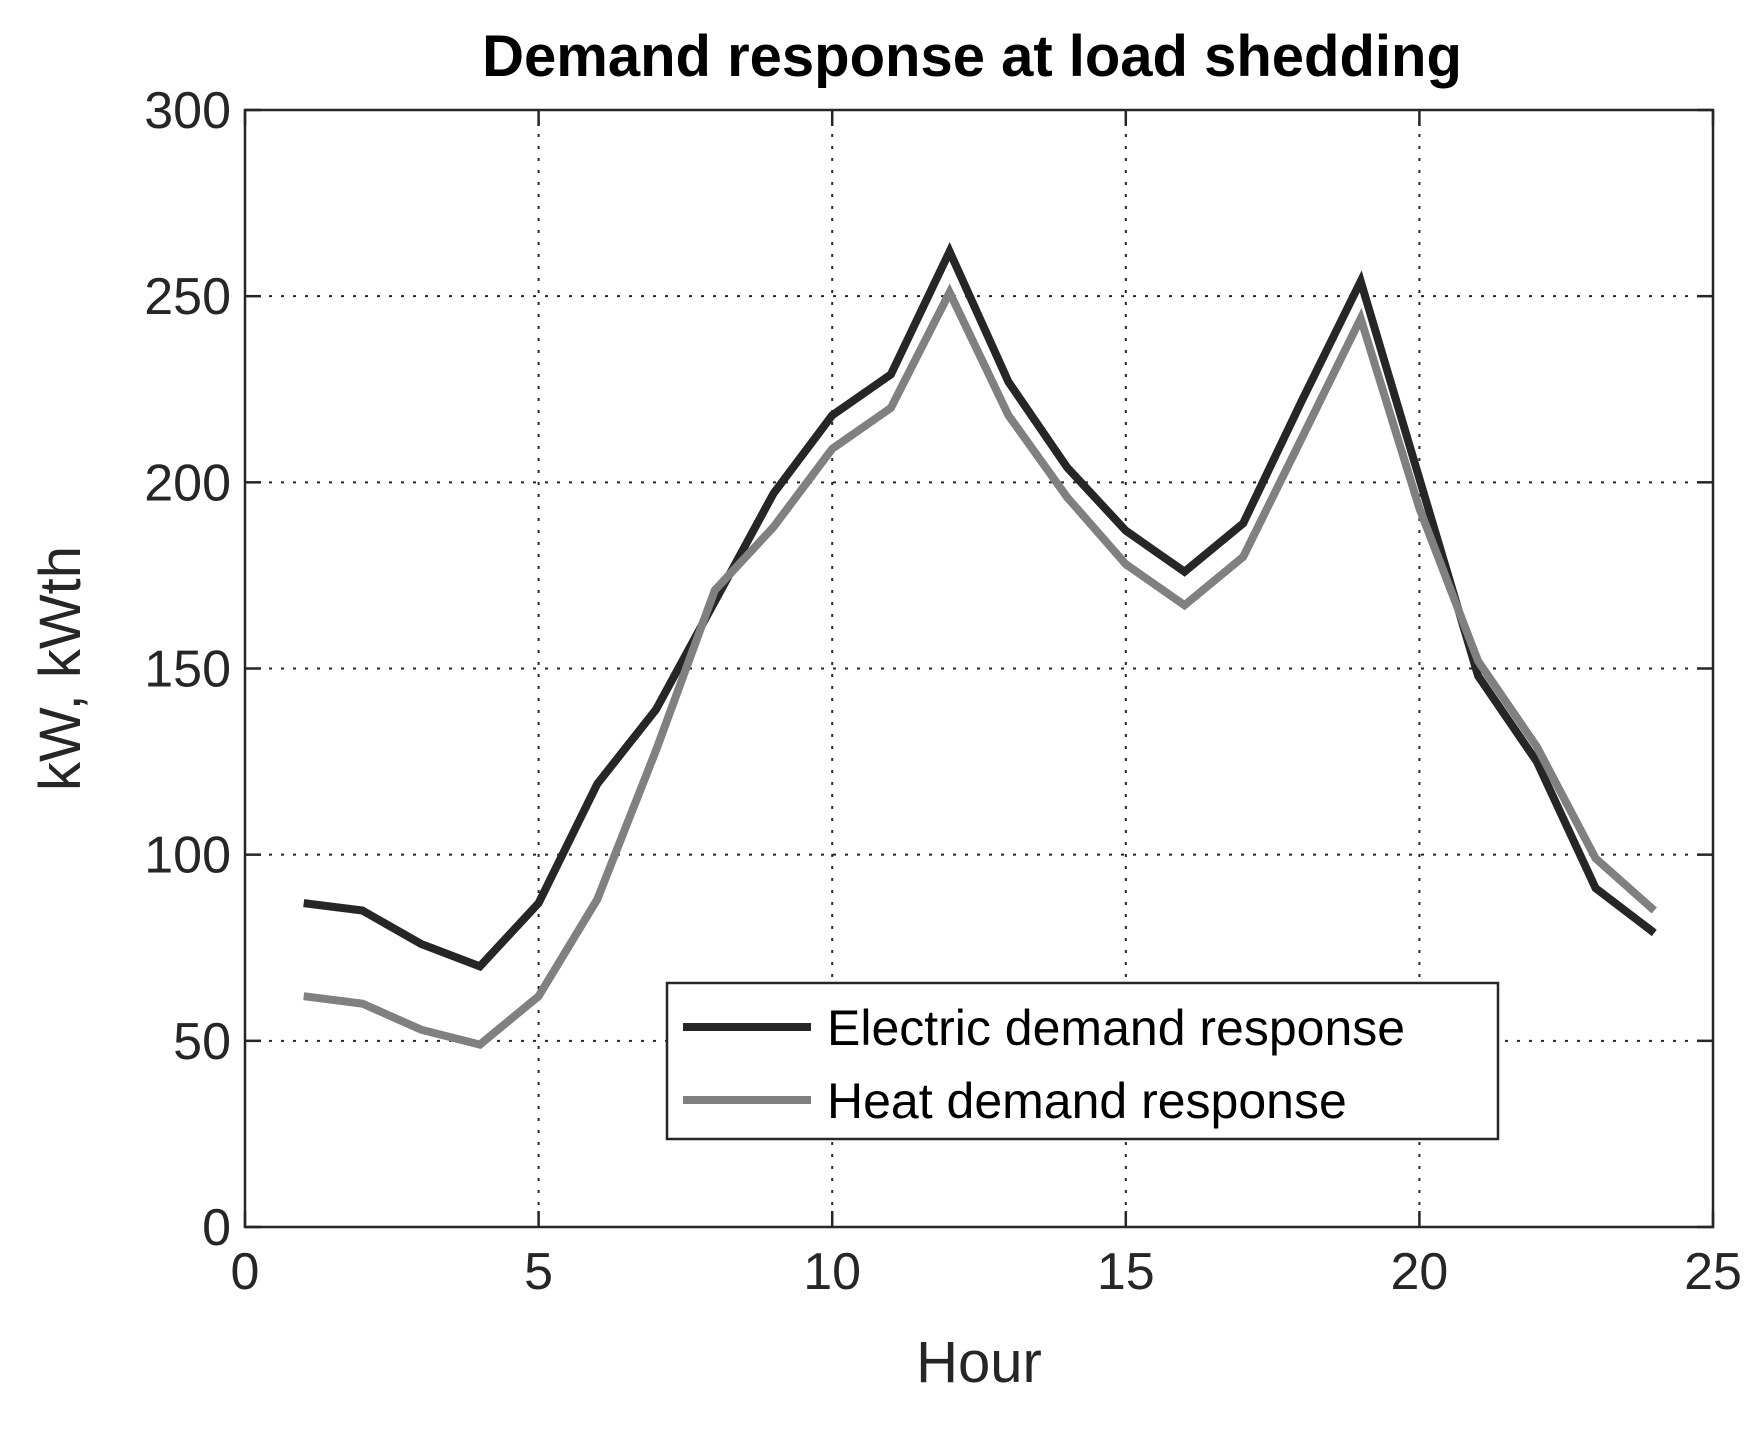 The height and width of the screenshot is (1429, 1764). I want to click on y-tick-labels: 0 50 100 150 200 250 300, so click(187, 669).